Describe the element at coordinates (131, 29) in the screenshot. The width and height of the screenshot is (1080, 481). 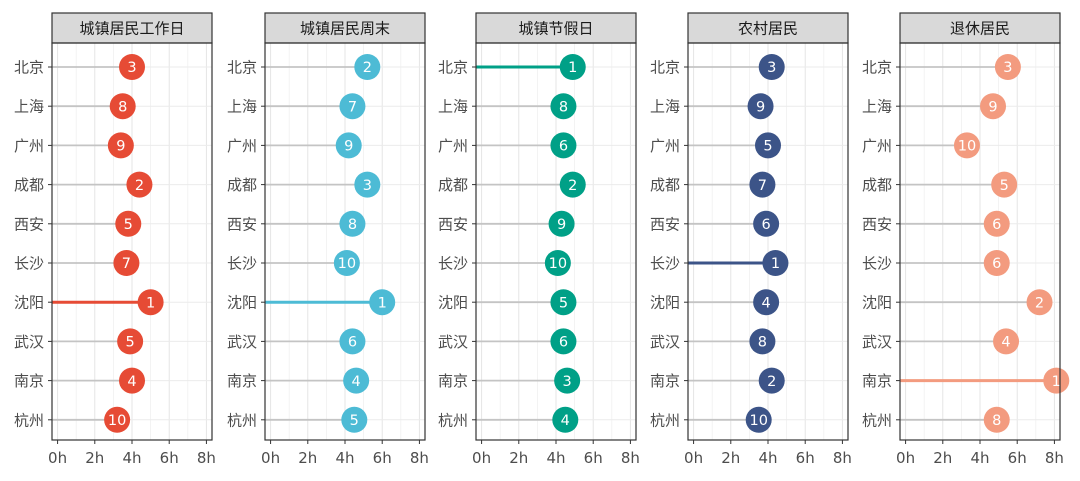
I see `strip-title: 城镇居民工作日` at that location.